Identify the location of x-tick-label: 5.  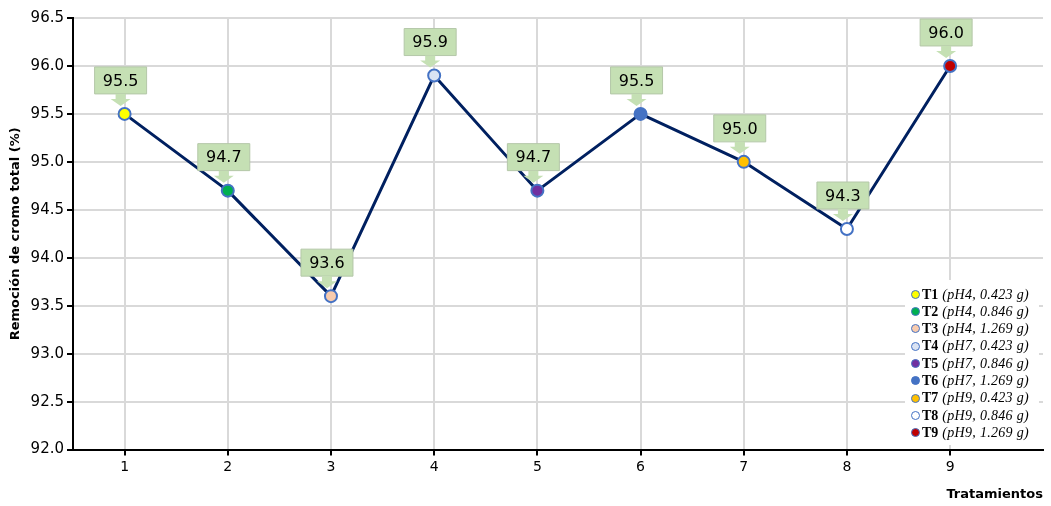
(537, 465).